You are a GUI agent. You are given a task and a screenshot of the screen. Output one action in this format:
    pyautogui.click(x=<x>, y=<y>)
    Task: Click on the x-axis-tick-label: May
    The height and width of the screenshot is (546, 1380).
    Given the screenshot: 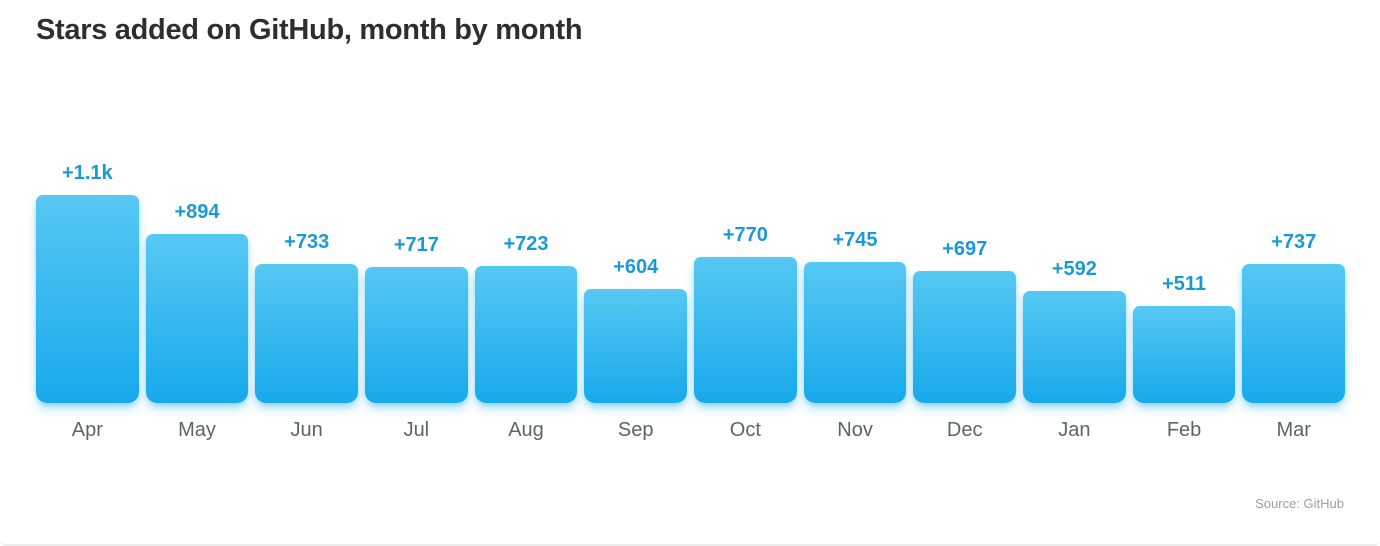 What is the action you would take?
    pyautogui.click(x=197, y=430)
    